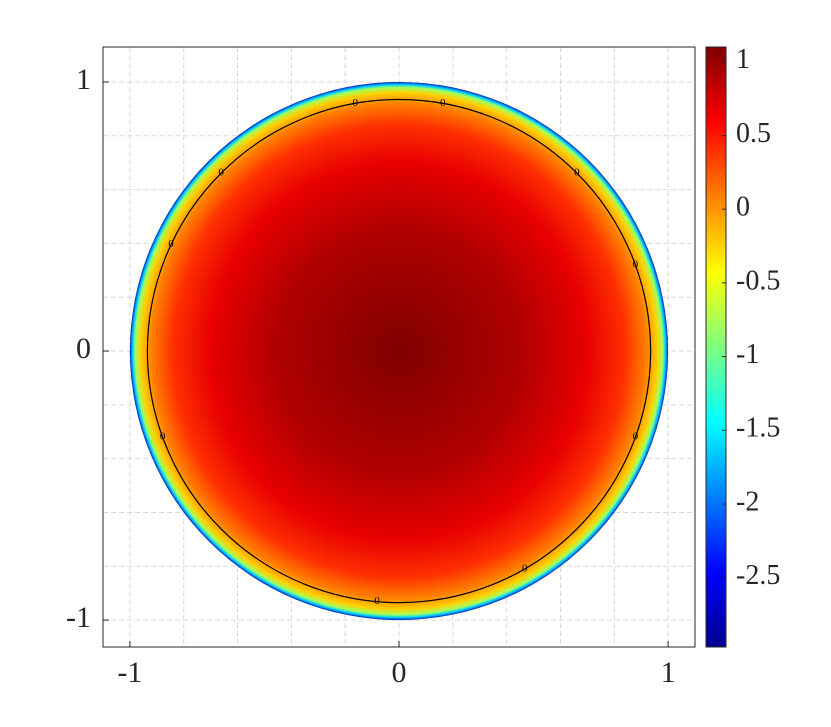  Describe the element at coordinates (78, 617) in the screenshot. I see `y-tick-label: -1` at that location.